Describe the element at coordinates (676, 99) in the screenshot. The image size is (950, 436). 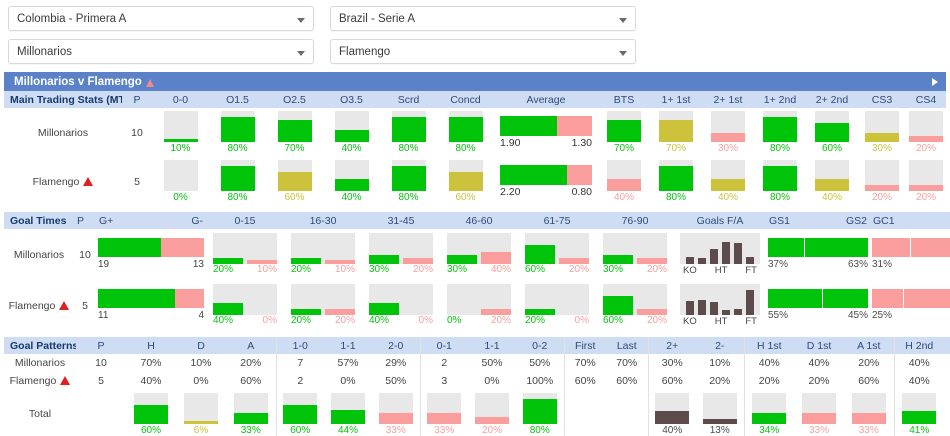
I see `mts-col-1p1st: 1+ 1st` at that location.